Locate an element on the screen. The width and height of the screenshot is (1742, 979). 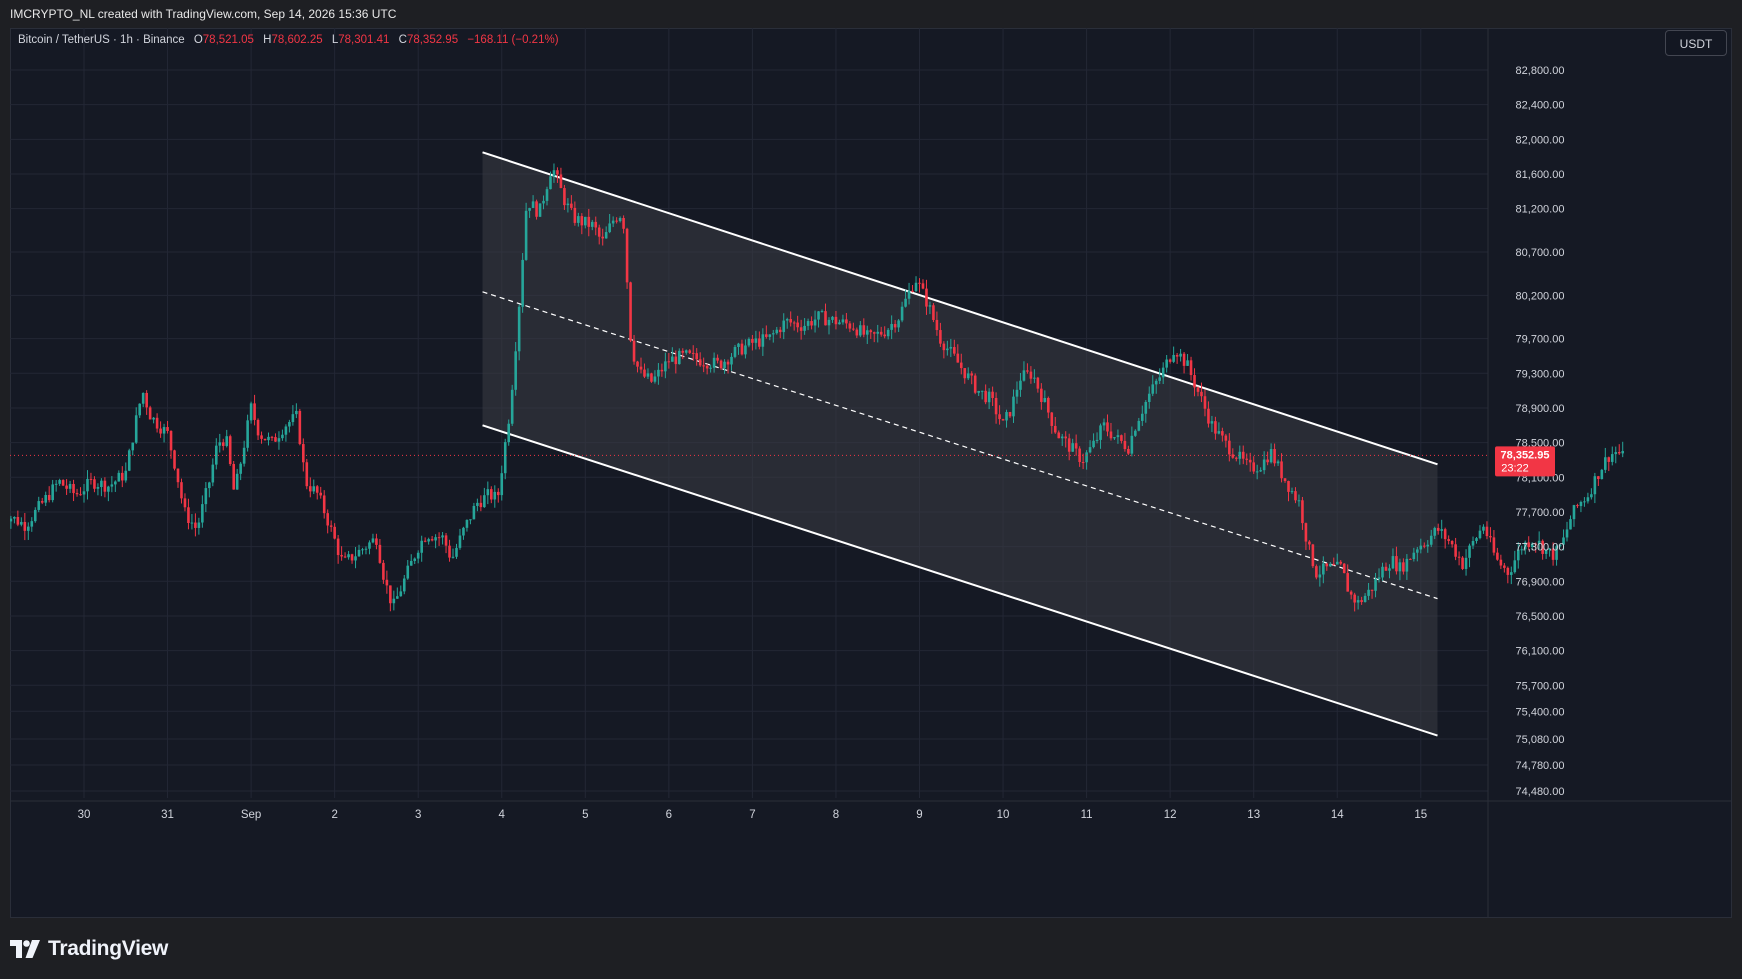
high-label: H is located at coordinates (267, 40).